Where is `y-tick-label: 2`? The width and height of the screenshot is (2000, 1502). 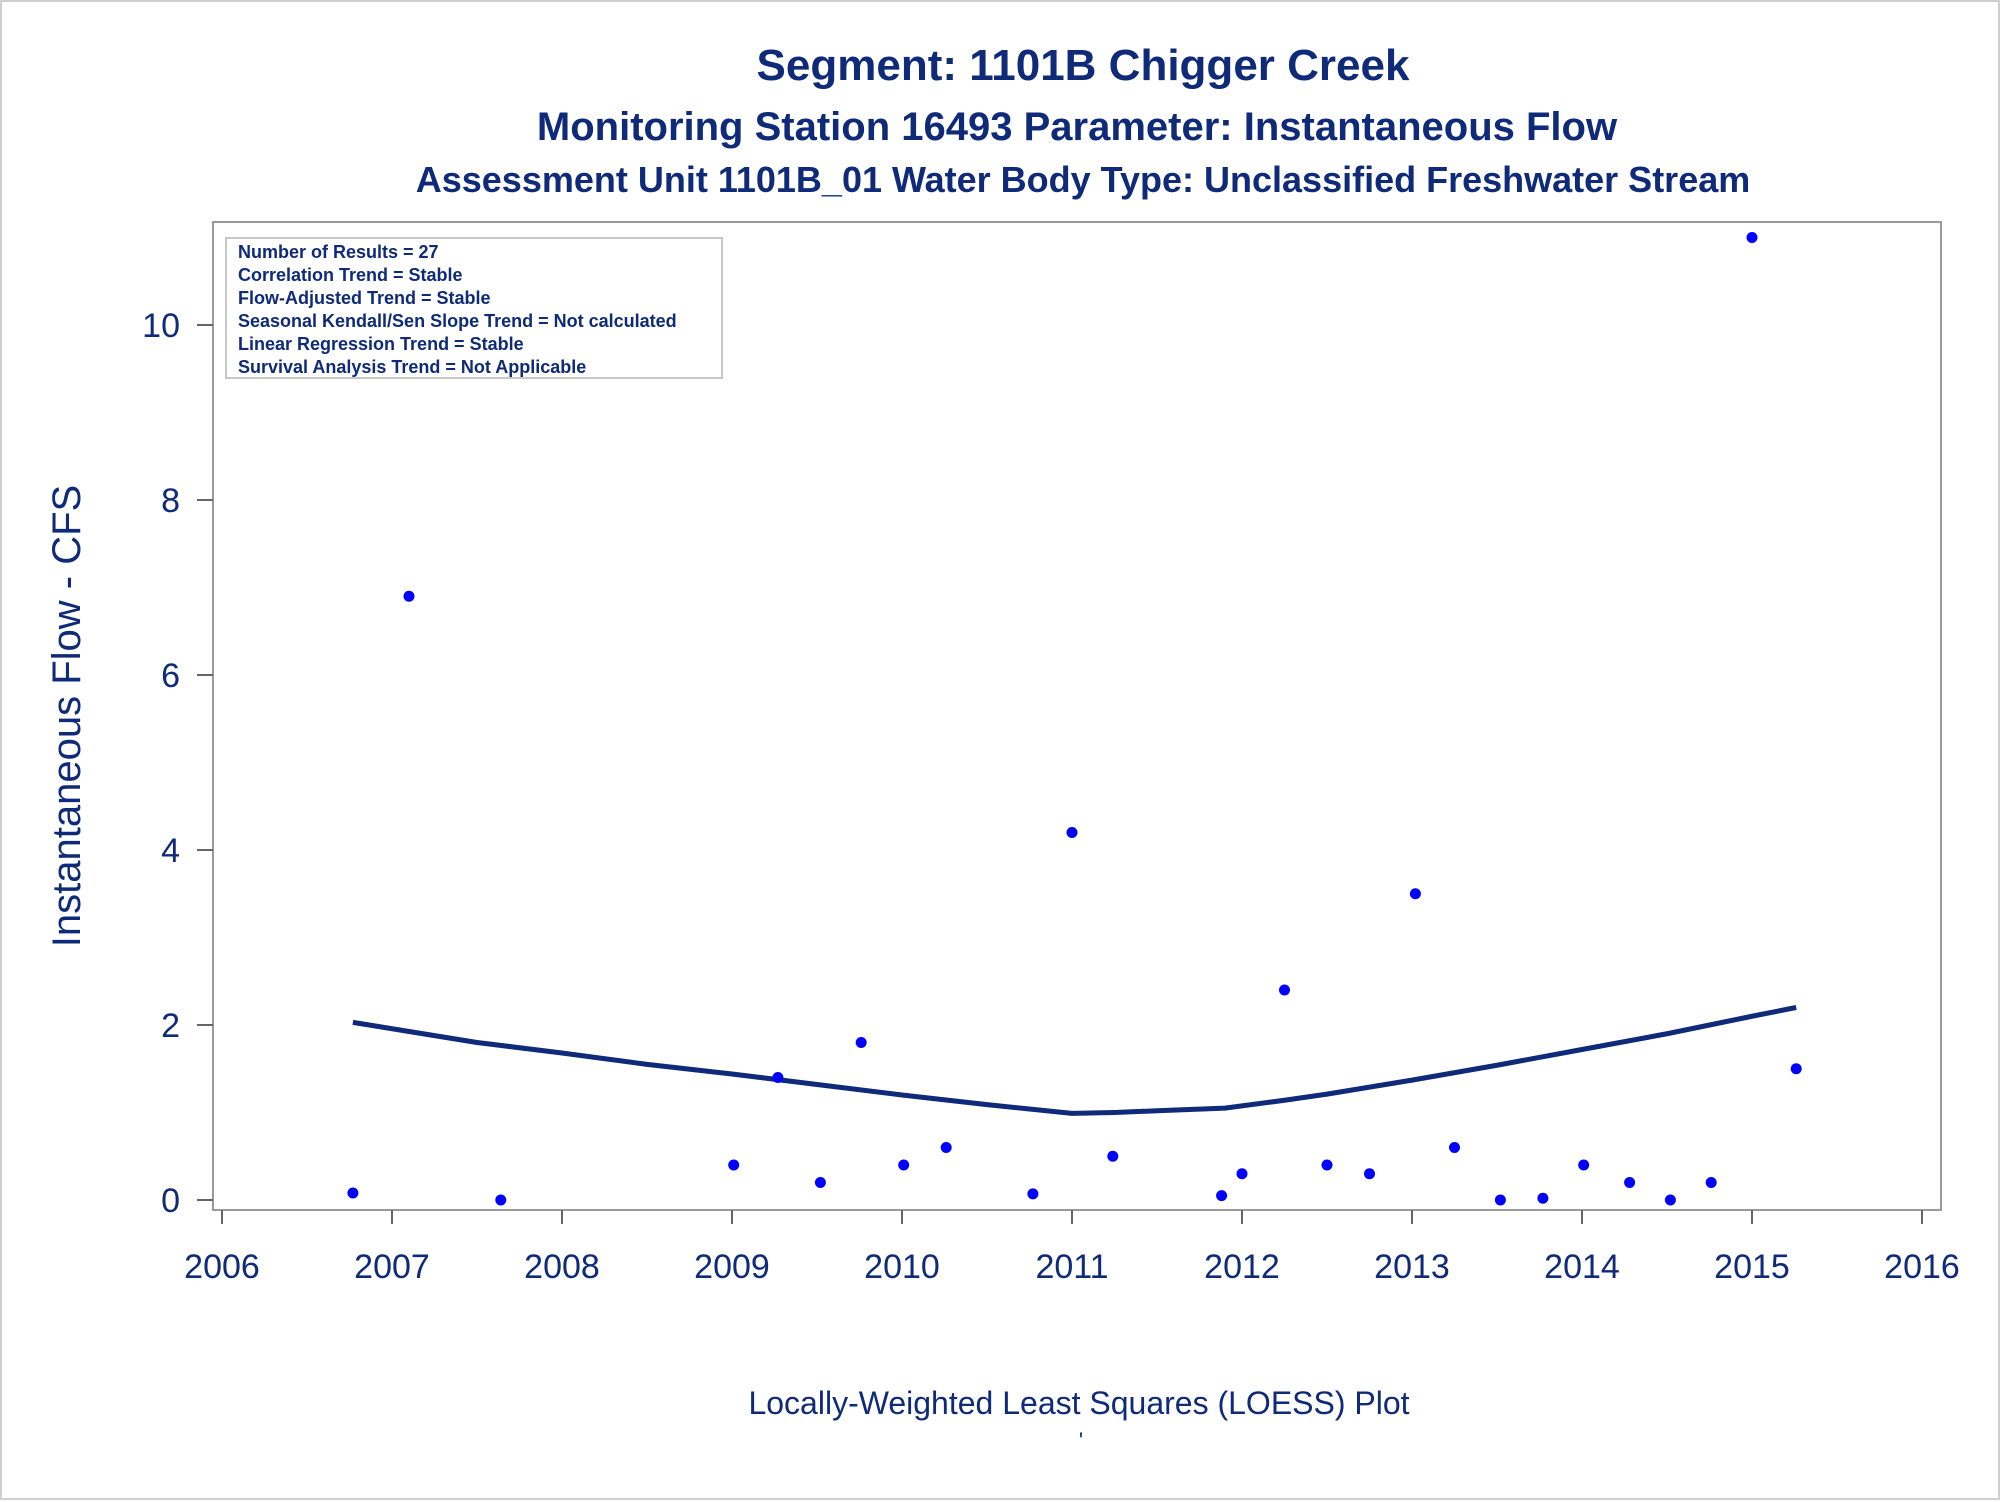
y-tick-label: 2 is located at coordinates (170, 1026).